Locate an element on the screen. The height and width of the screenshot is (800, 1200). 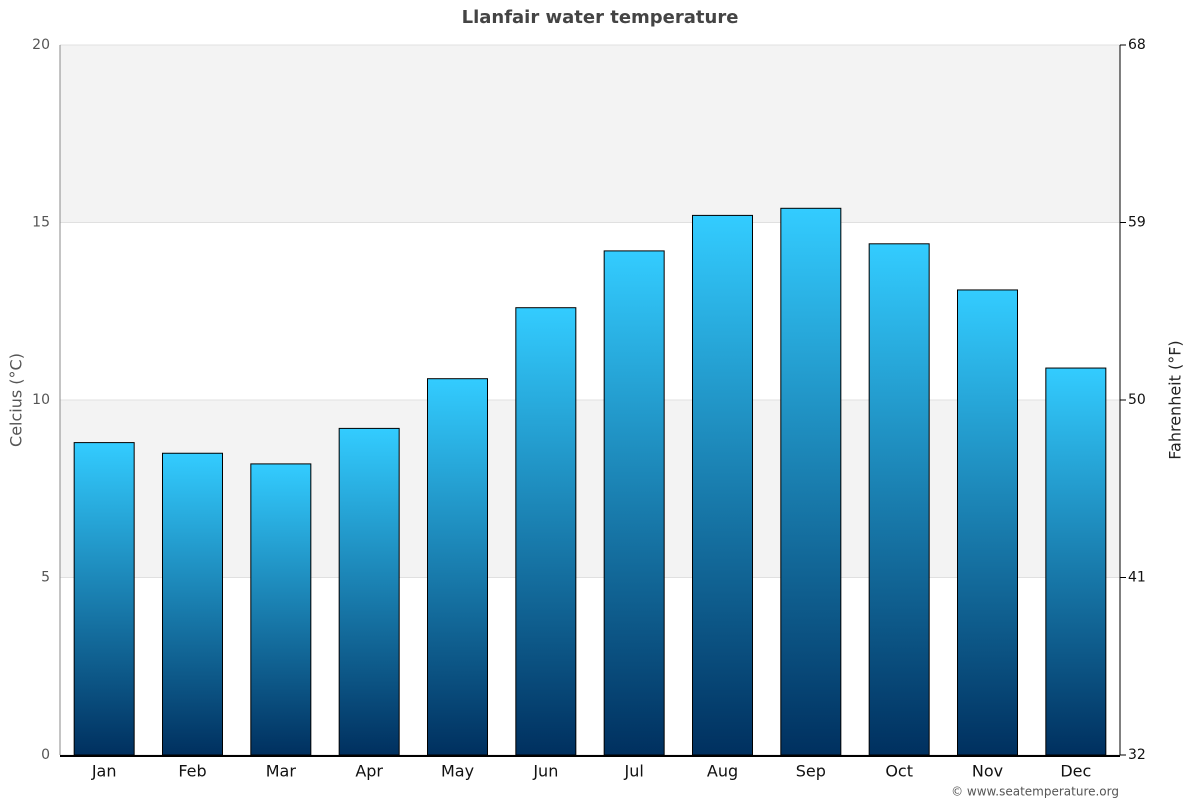
y-tick-label: 15 is located at coordinates (41, 223).